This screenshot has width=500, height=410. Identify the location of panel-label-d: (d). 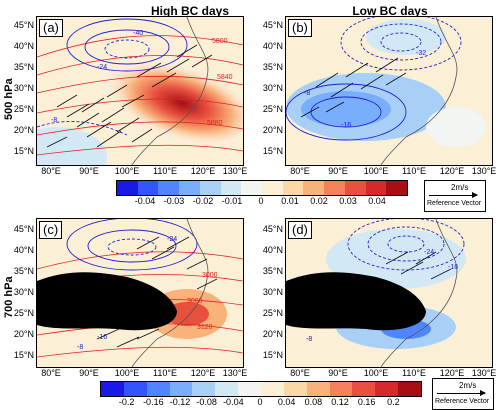
(300, 230).